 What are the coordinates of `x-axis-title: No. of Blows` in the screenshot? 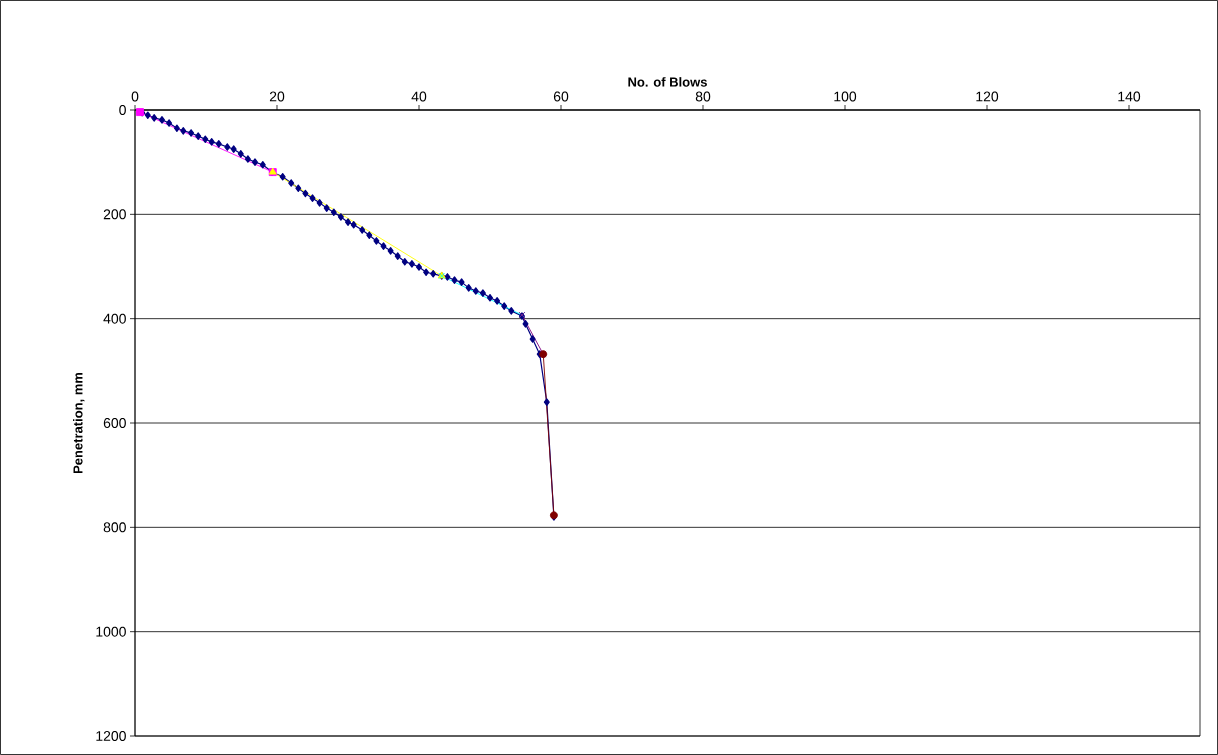 It's located at (667, 82).